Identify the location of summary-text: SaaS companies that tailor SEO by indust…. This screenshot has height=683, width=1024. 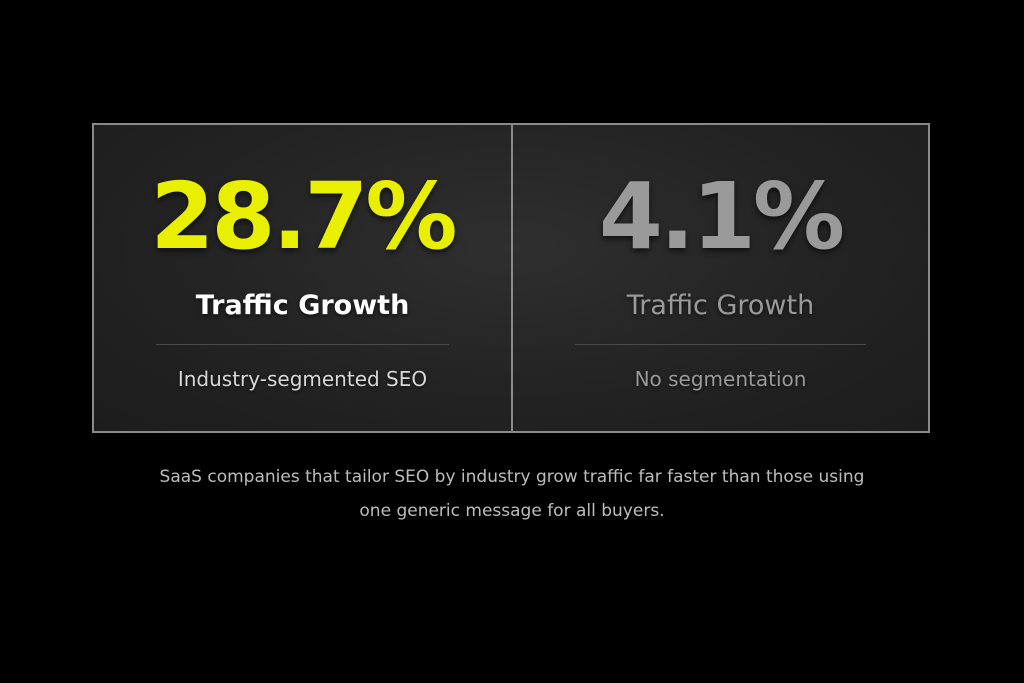
(512, 494).